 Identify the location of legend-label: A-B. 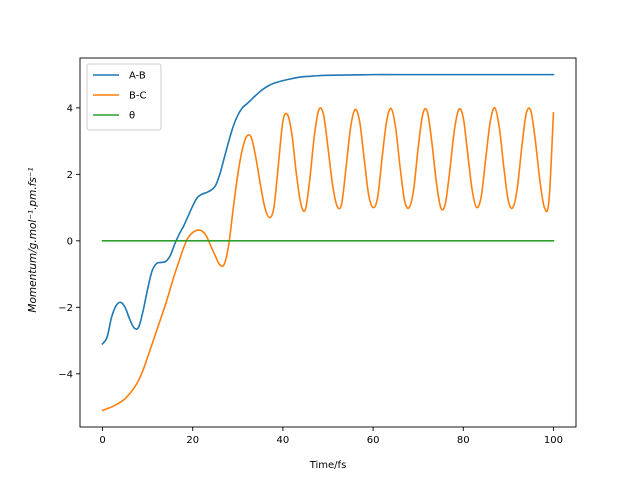
(137, 76).